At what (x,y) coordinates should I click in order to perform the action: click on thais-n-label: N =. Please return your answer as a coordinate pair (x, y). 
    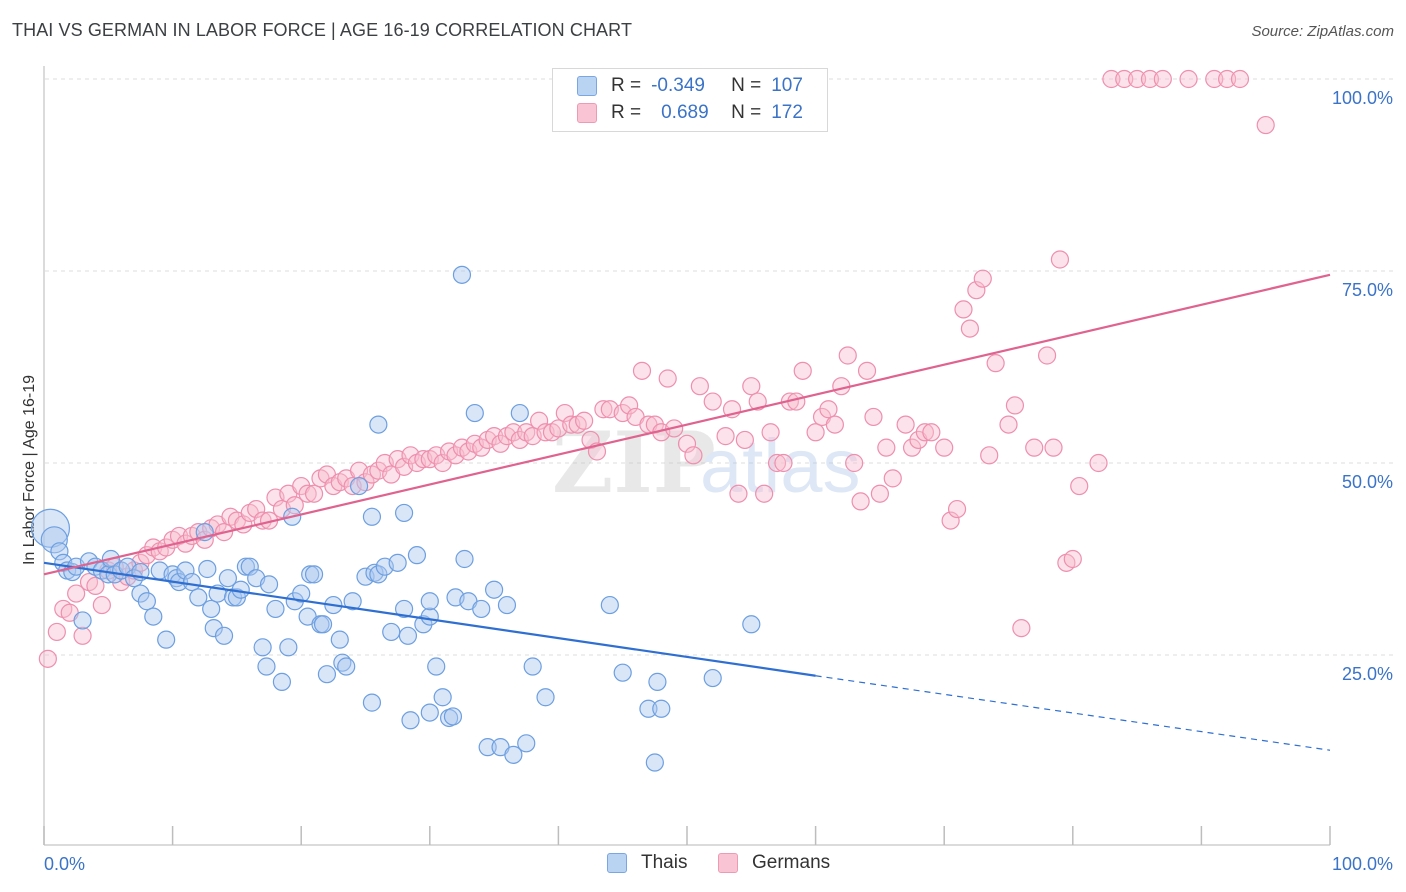
    Looking at the image, I should click on (746, 85).